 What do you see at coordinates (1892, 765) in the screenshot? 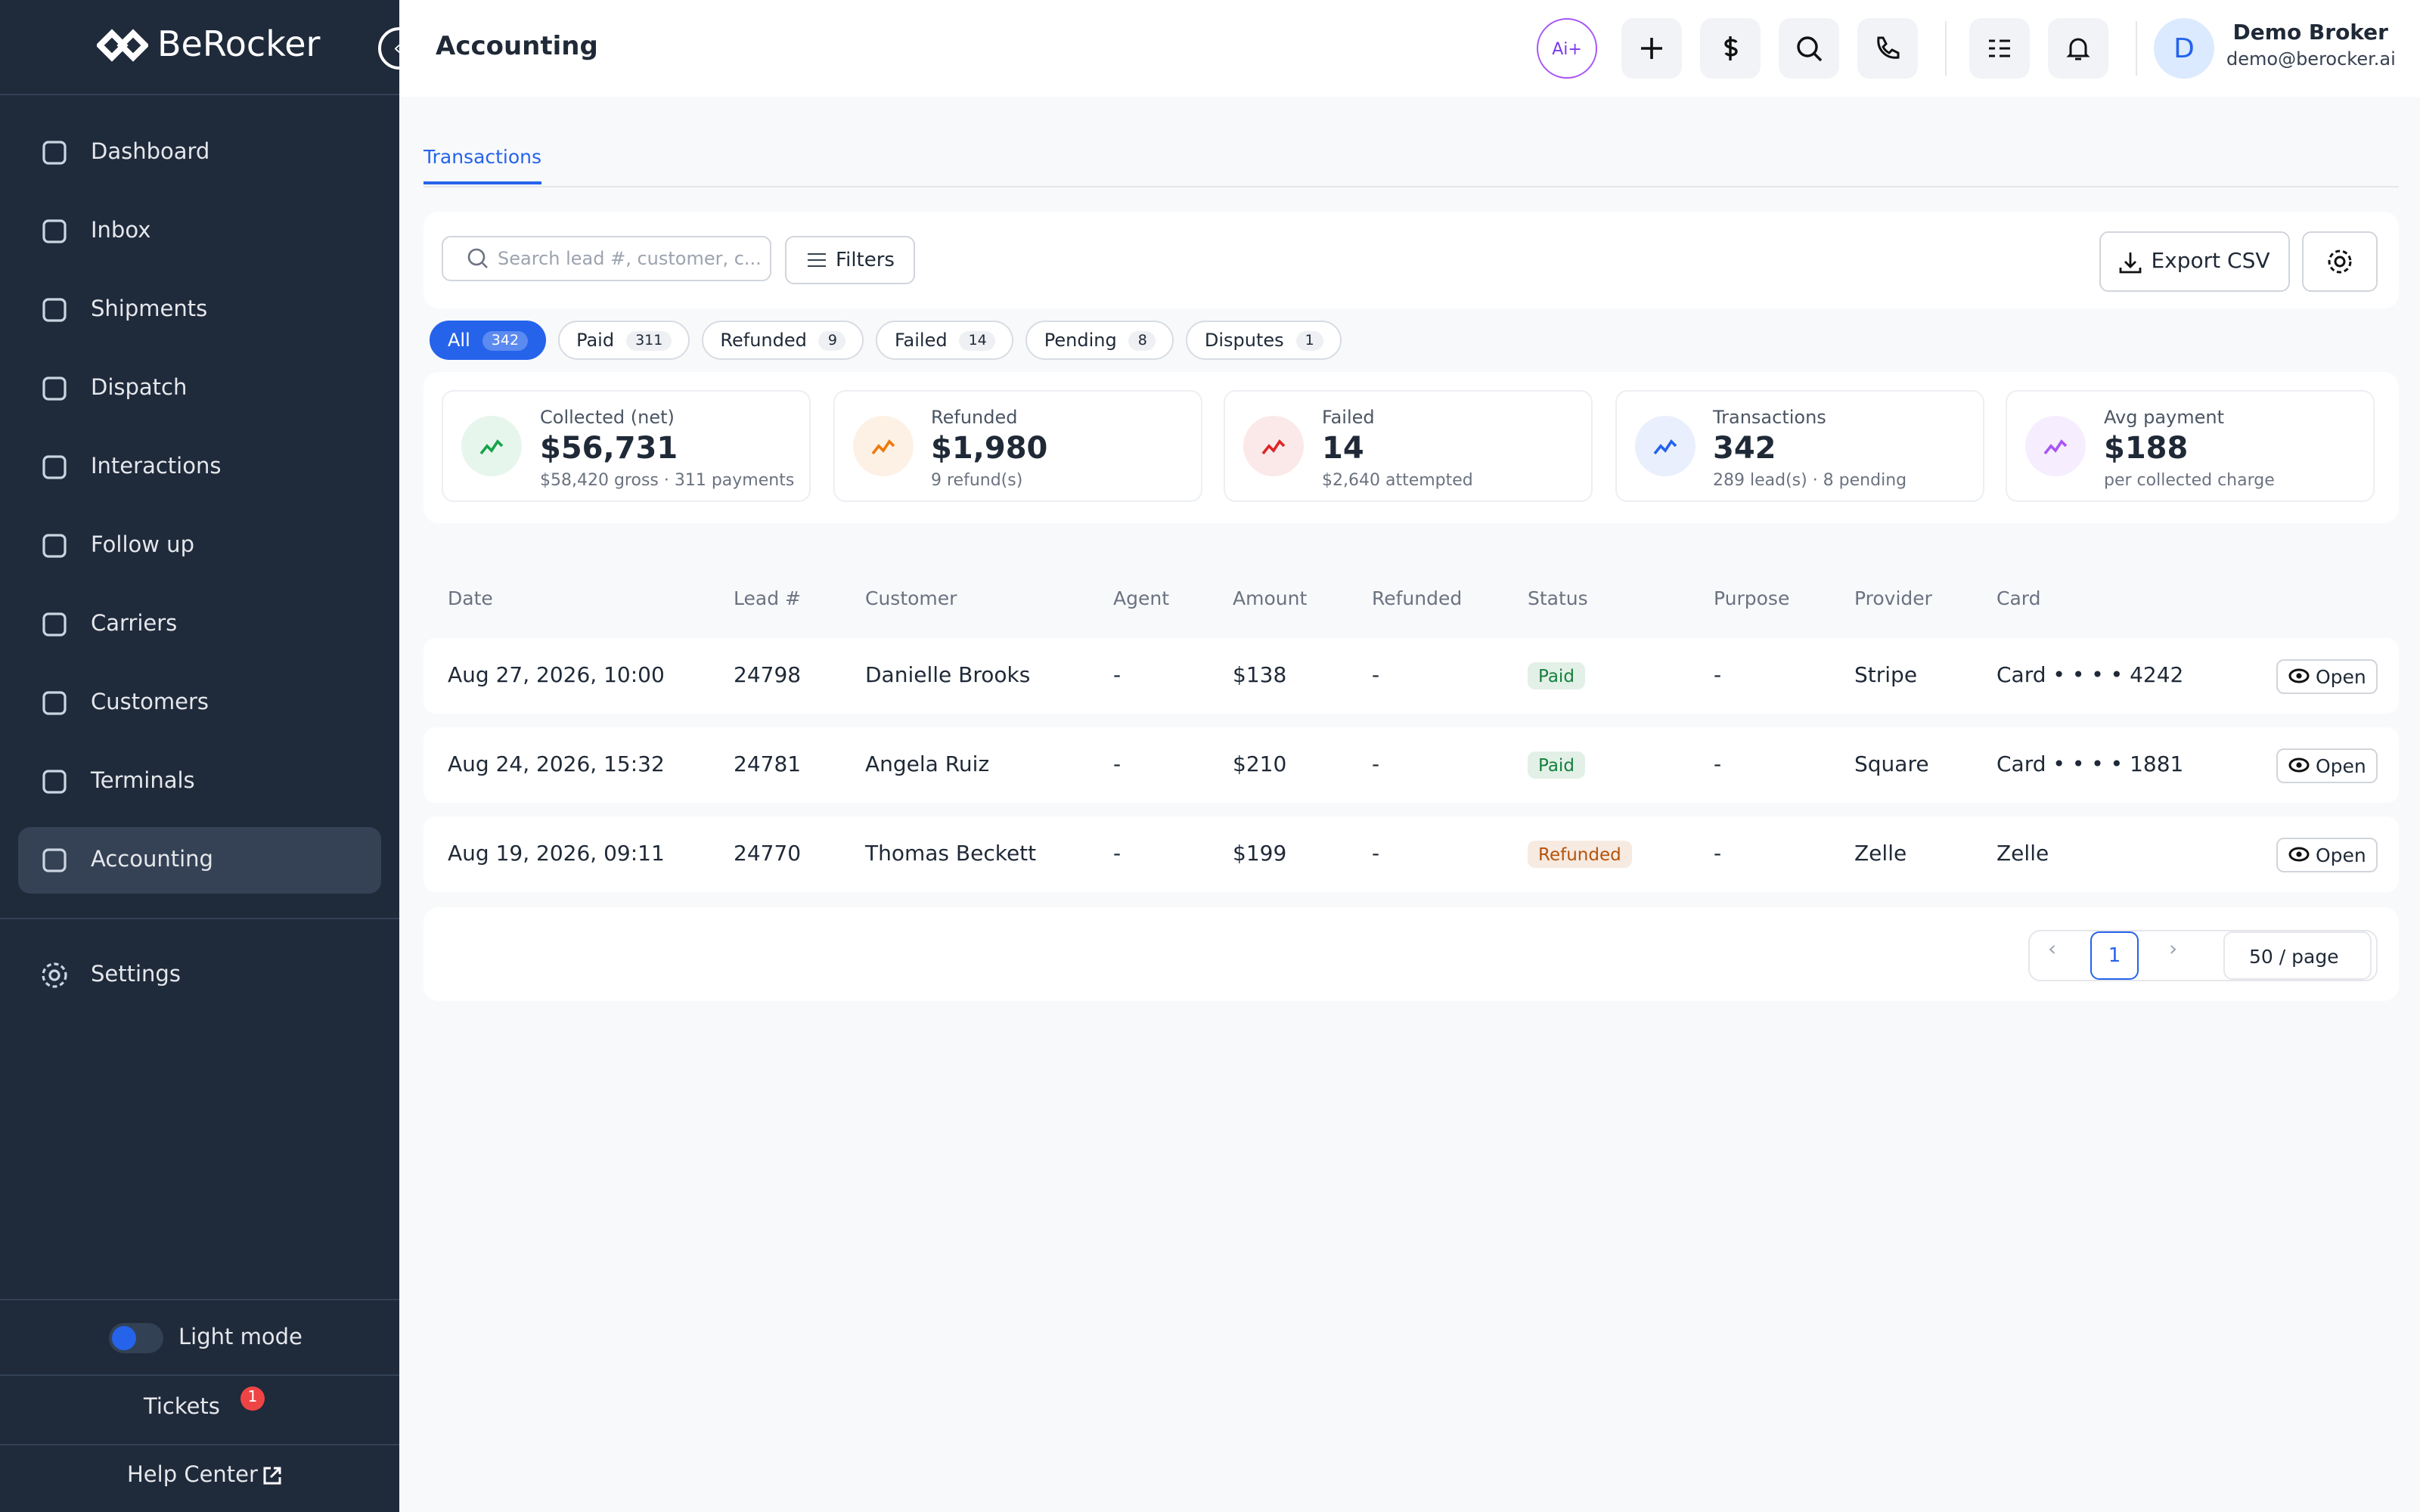
I see `cell-provider: Square` at bounding box center [1892, 765].